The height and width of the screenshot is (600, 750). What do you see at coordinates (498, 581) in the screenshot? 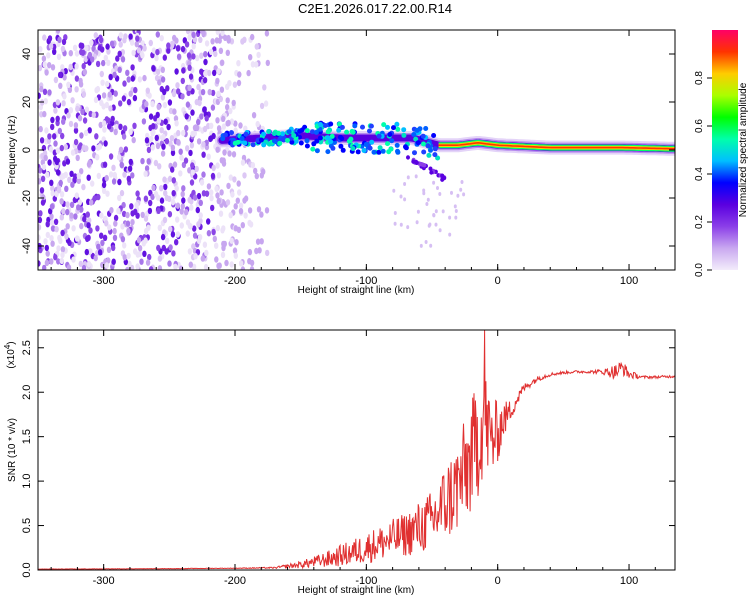
I see `snr-x-tick-label: 0` at bounding box center [498, 581].